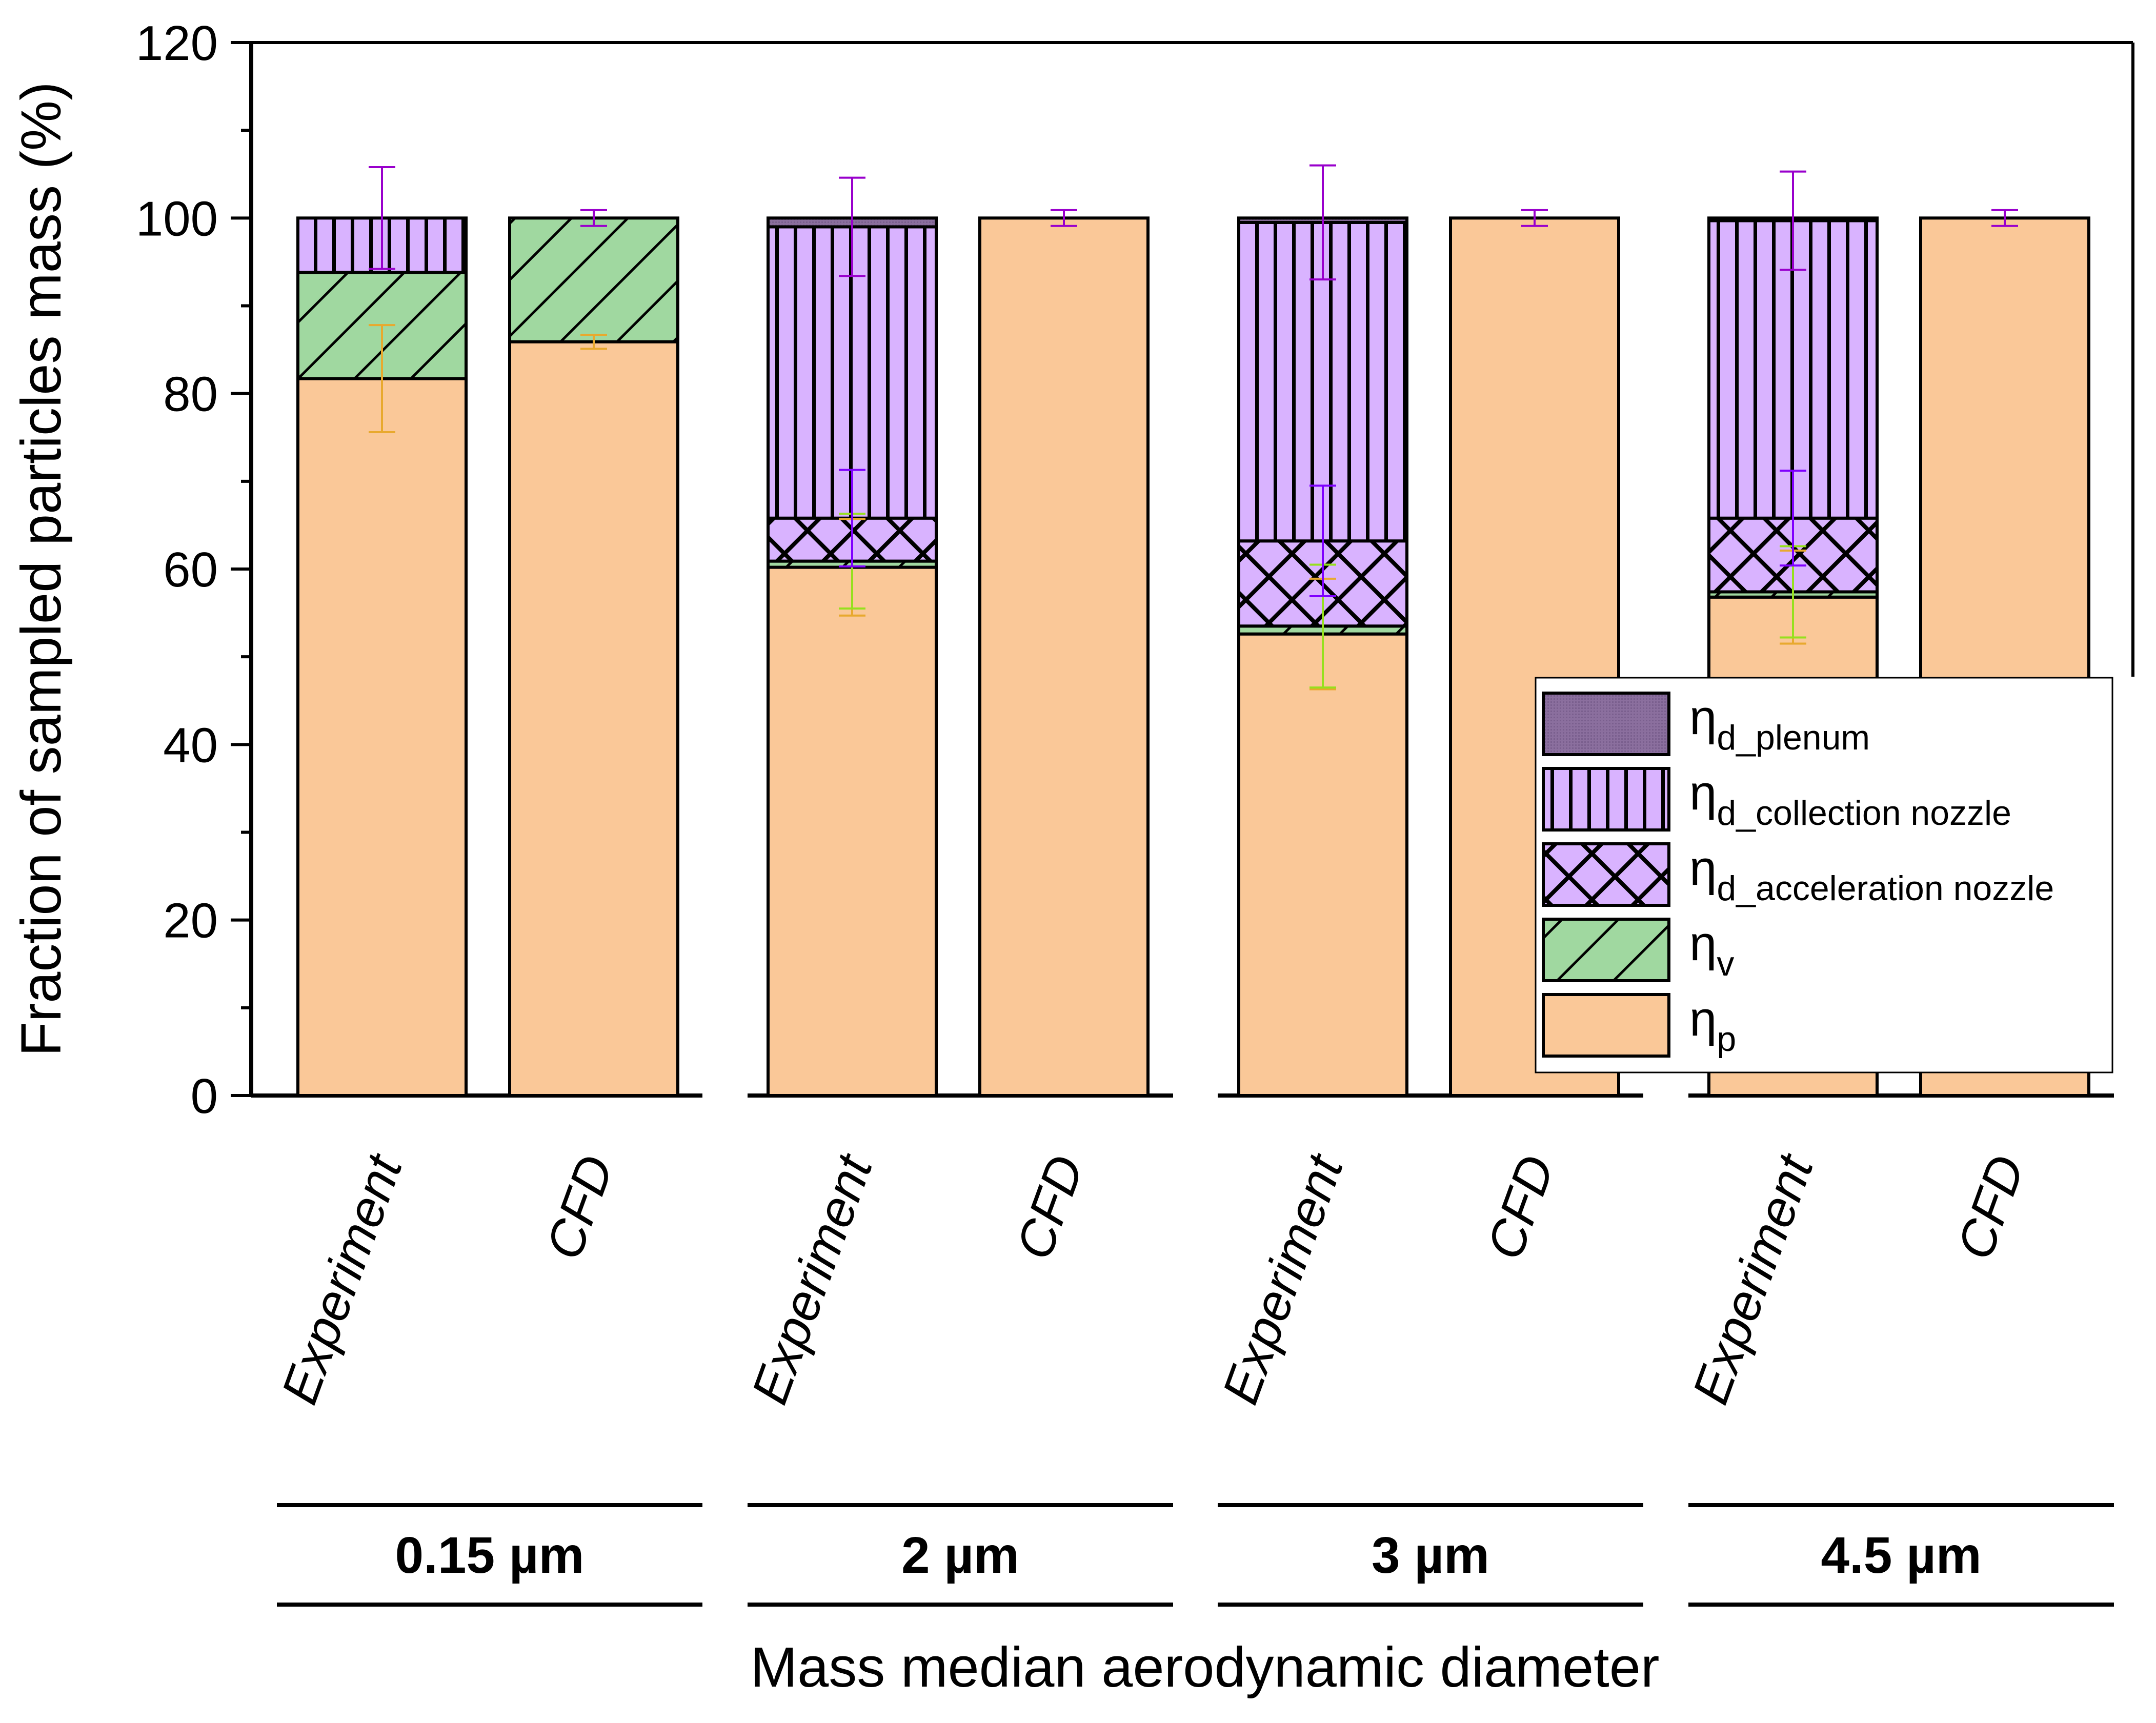 This screenshot has width=2156, height=1723. I want to click on bar-segment-v, so click(593, 279).